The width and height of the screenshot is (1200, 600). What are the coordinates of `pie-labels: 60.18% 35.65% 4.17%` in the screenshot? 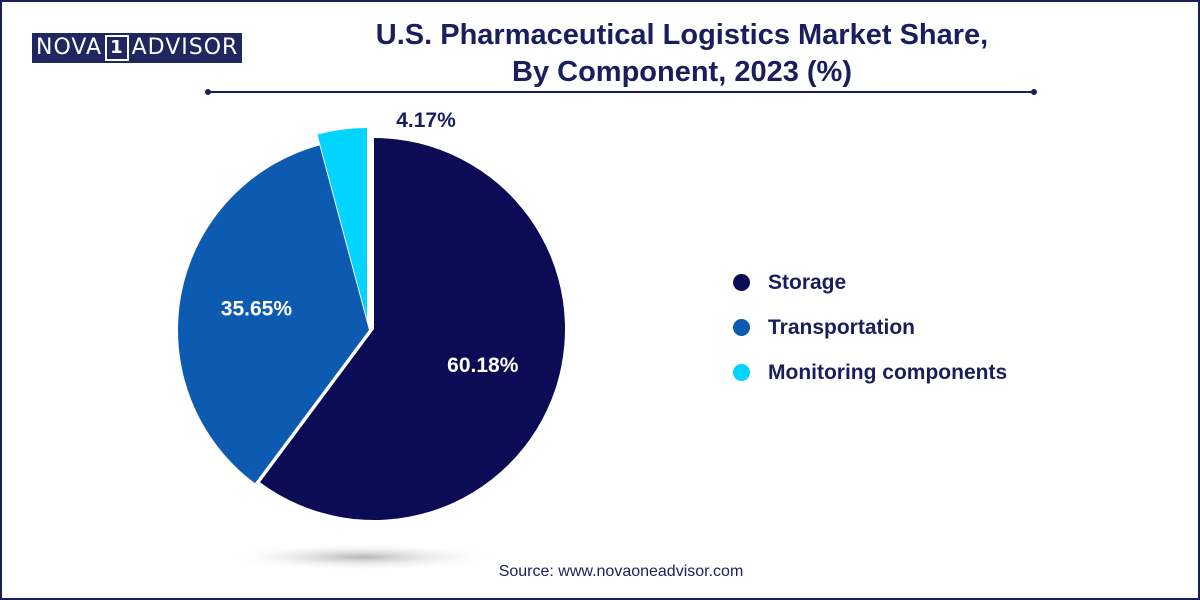 It's located at (370, 243).